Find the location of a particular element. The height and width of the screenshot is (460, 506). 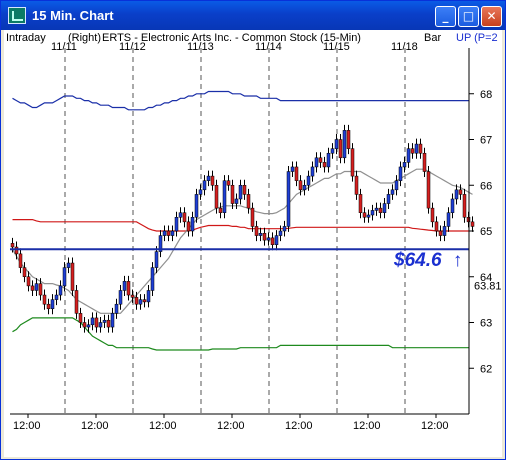

title-bar: 15 Min. Chart _ □ ✕ is located at coordinates (253, 15).